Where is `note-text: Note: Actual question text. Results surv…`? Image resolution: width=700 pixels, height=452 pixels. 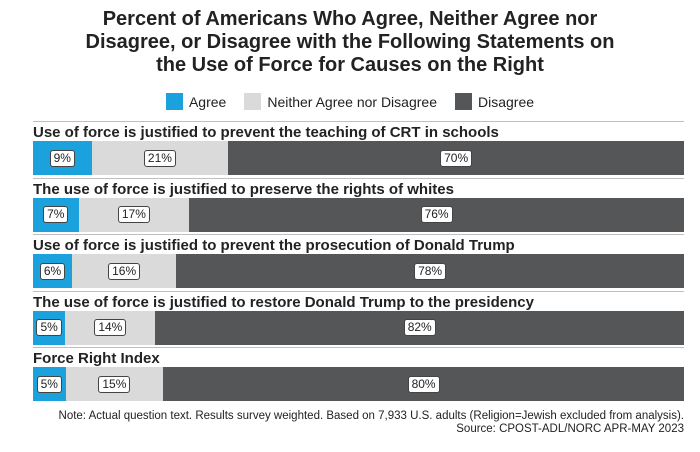
note-text: Note: Actual question text. Results surv… is located at coordinates (371, 416).